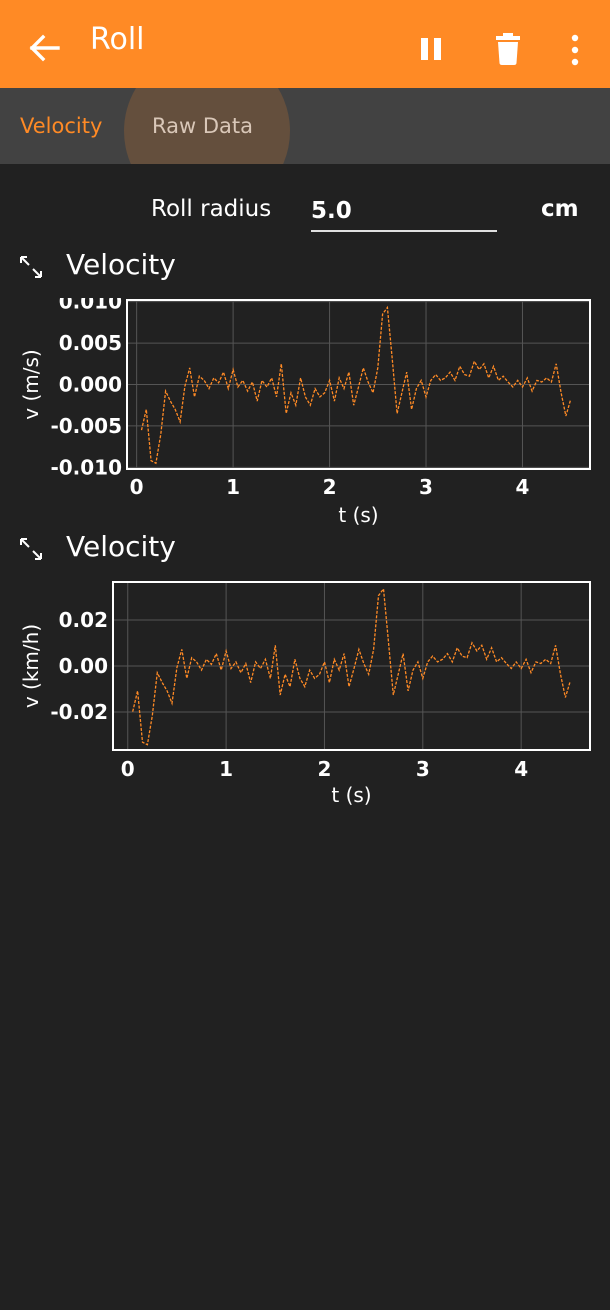 The image size is (610, 1310). Describe the element at coordinates (117, 39) in the screenshot. I see `app-title: Roll` at that location.